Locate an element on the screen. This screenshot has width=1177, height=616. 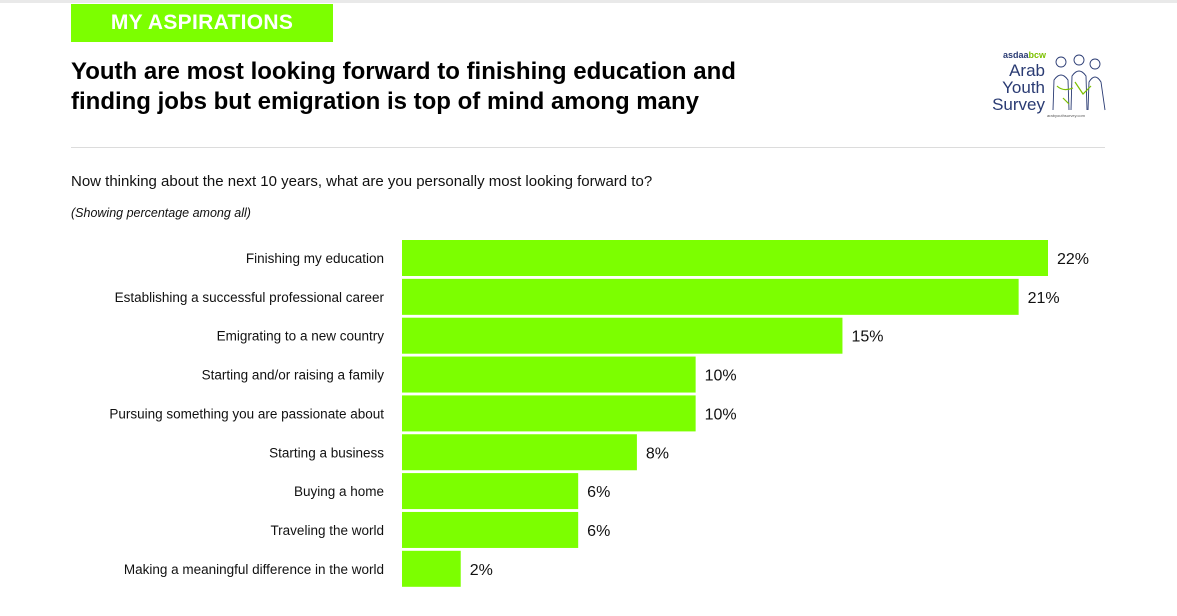
brand-prefix: asdaa is located at coordinates (1016, 55).